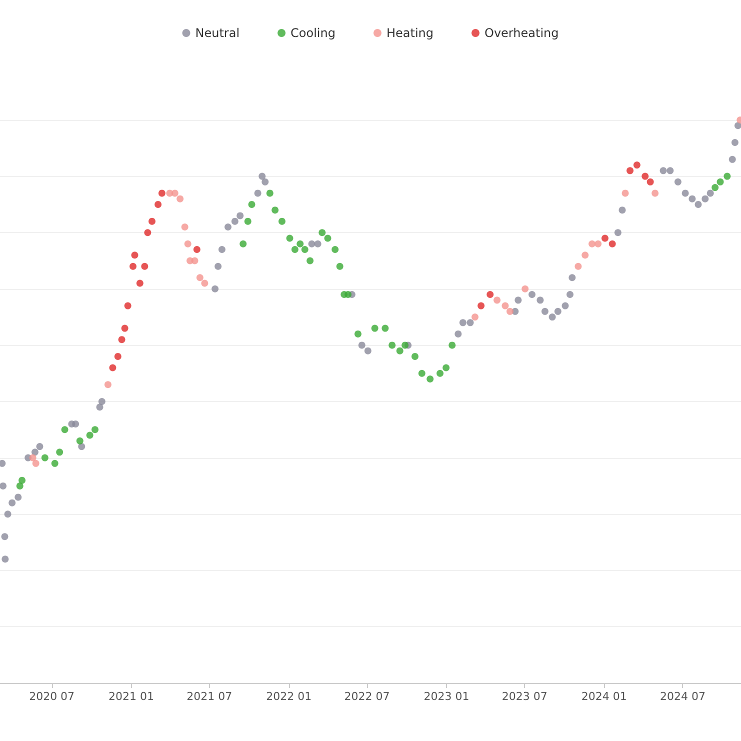 The image size is (741, 741). Describe the element at coordinates (521, 33) in the screenshot. I see `legend-label: Overheating` at that location.